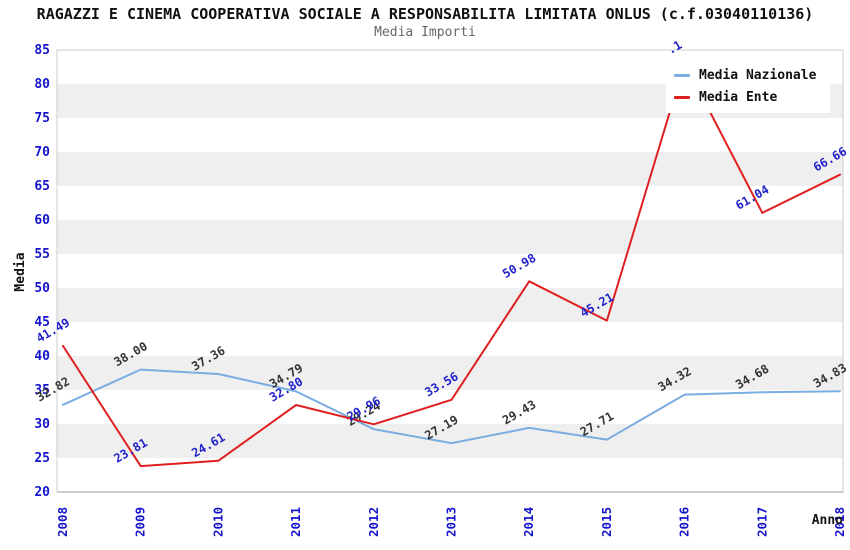 Image resolution: width=850 pixels, height=550 pixels. Describe the element at coordinates (758, 75) in the screenshot. I see `legend-label-media-nazionale: Media Nazionale` at that location.